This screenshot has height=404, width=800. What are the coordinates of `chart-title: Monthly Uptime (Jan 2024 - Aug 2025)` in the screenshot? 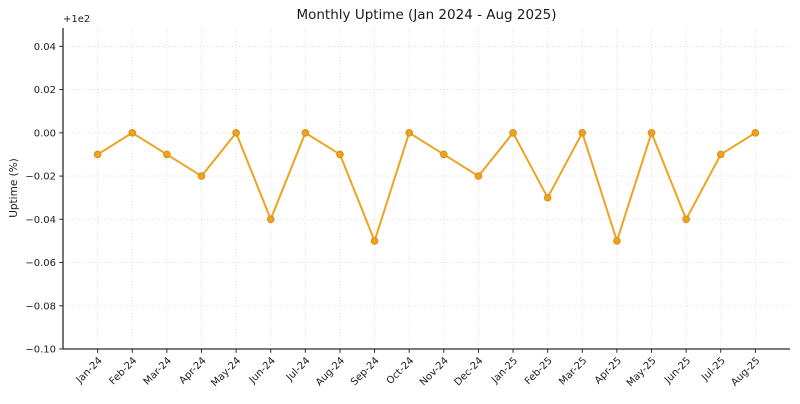 It's located at (426, 15).